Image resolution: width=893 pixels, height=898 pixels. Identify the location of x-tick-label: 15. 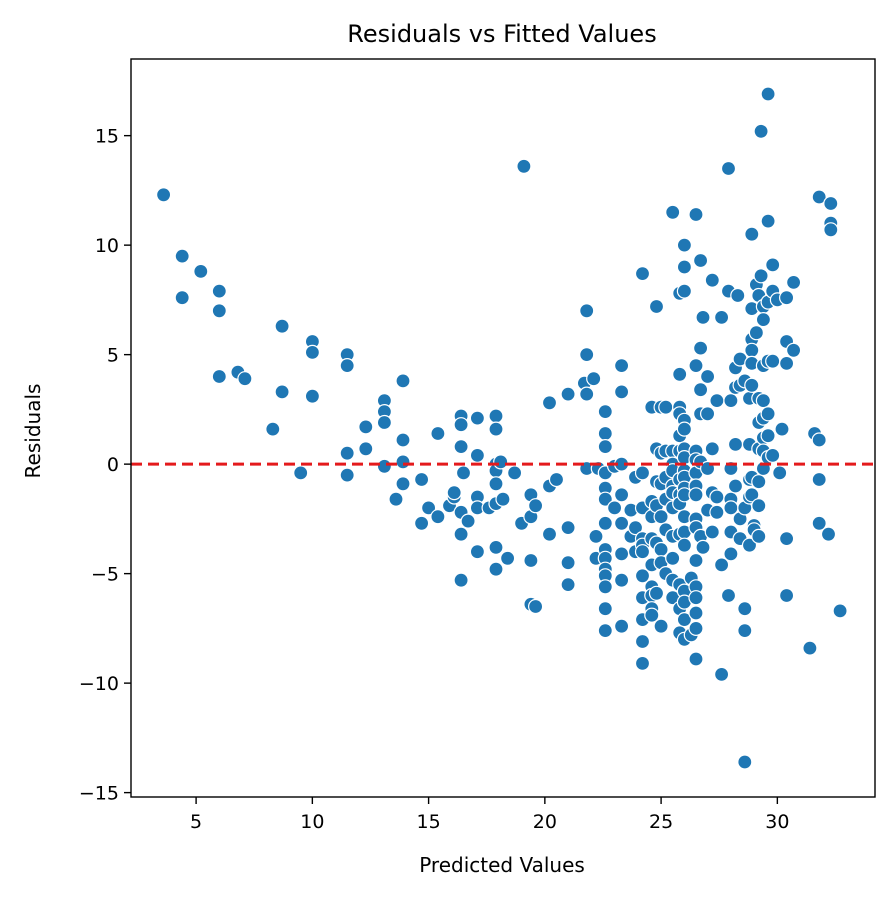
(429, 822).